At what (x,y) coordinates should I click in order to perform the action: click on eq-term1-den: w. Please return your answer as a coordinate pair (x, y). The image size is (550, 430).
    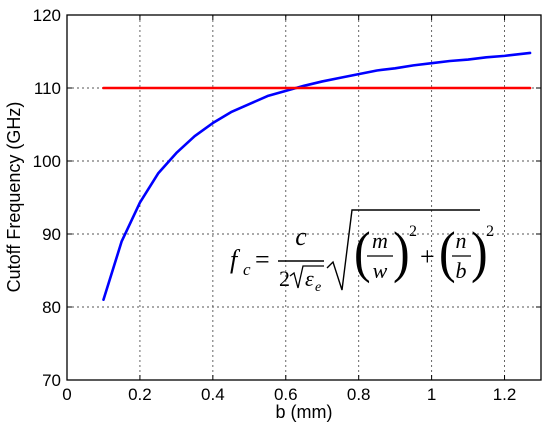
    Looking at the image, I should click on (380, 270).